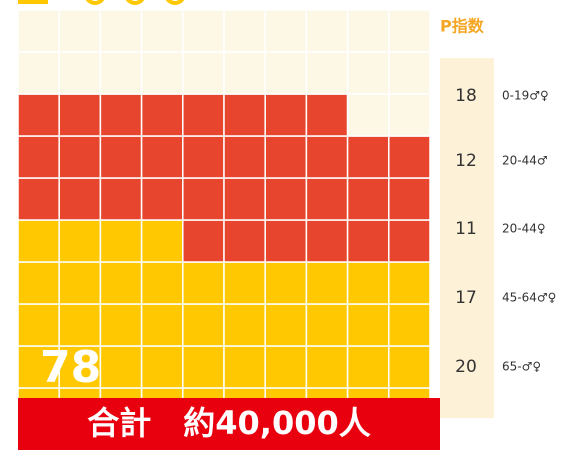  I want to click on legend-value: 18, so click(466, 96).